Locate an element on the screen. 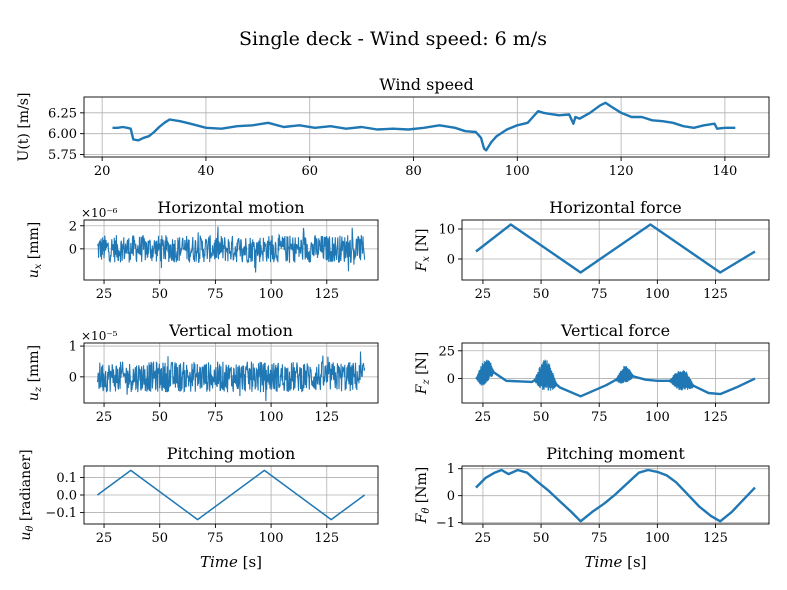  x-tick-label: 60 is located at coordinates (309, 171).